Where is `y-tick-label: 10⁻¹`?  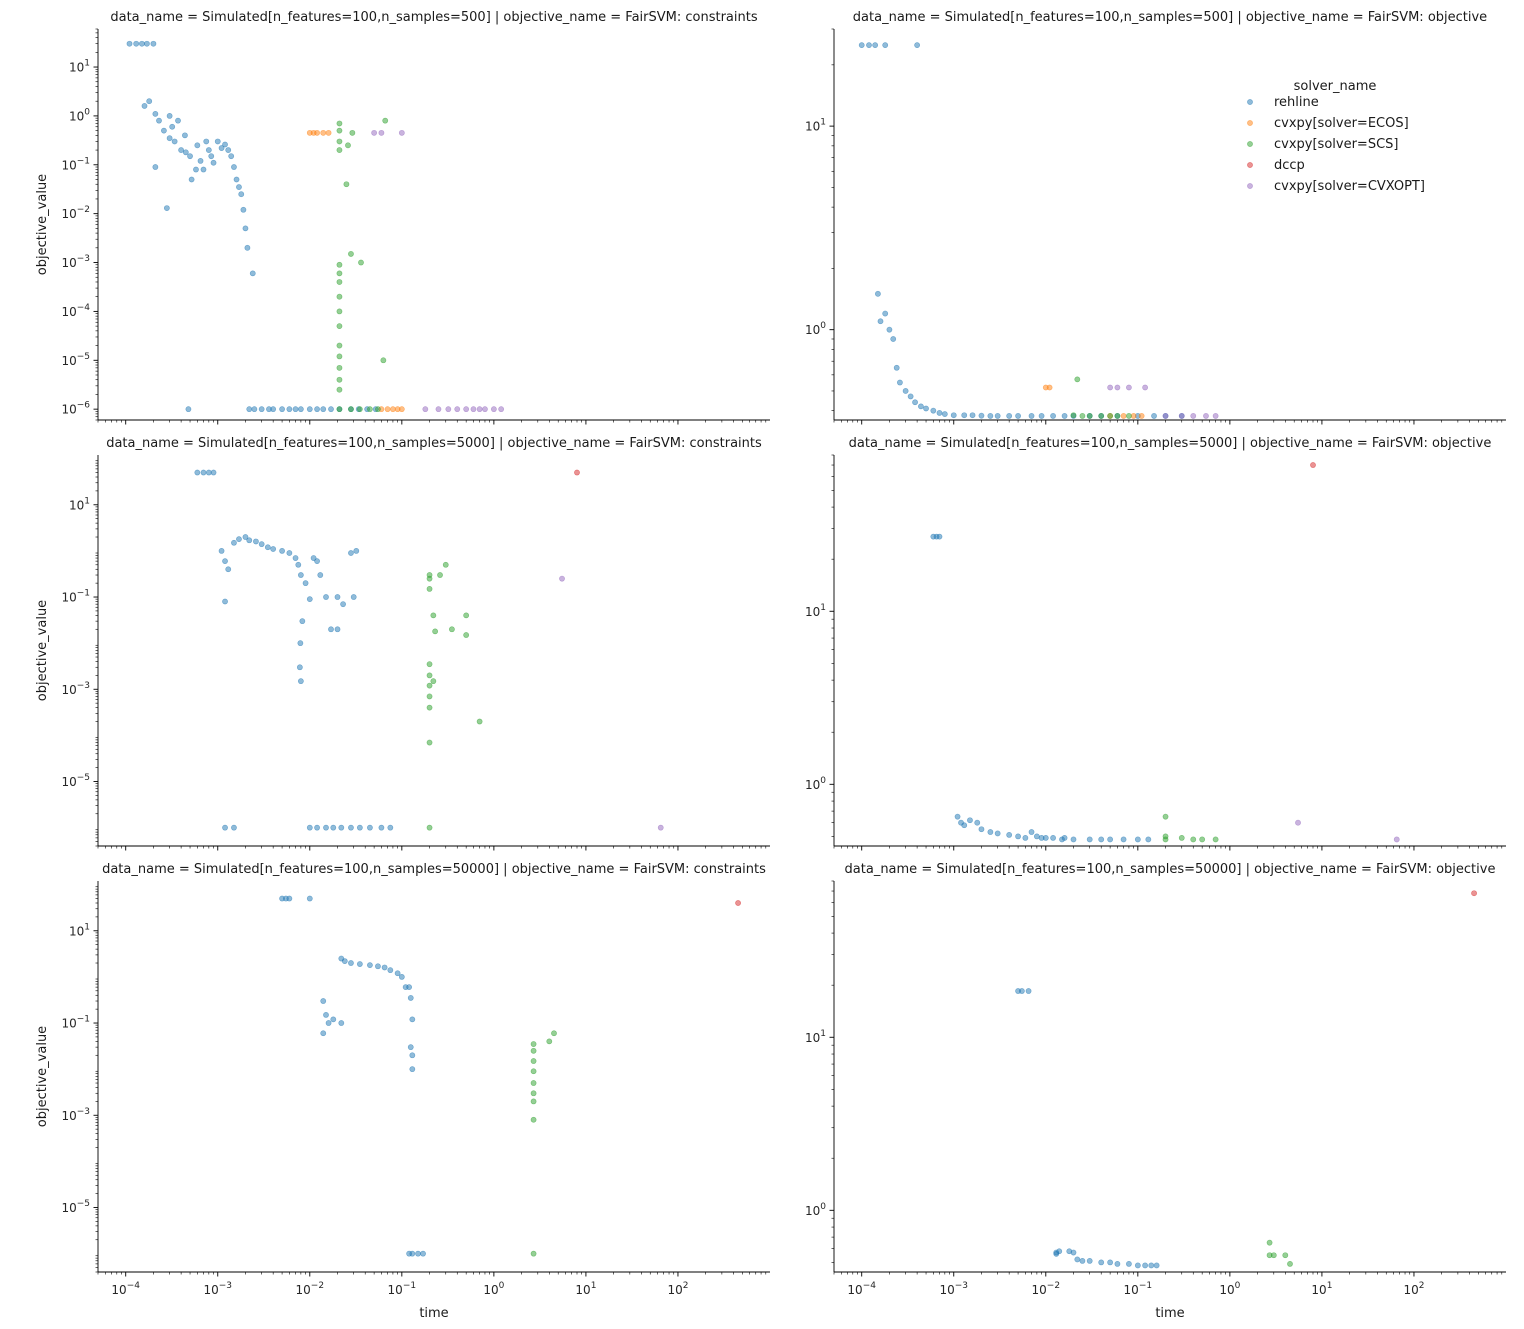
y-tick-label: 10⁻¹ is located at coordinates (75, 164).